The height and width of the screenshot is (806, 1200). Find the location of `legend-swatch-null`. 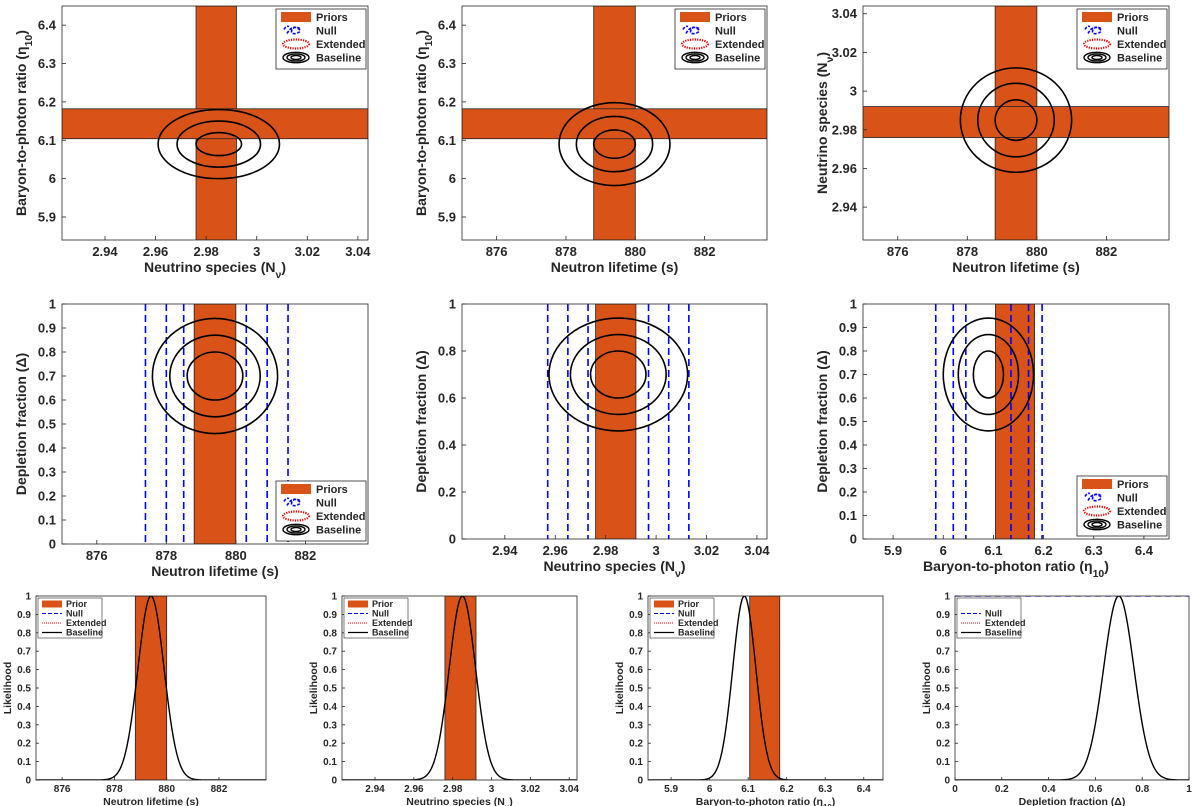

legend-swatch-null is located at coordinates (1093, 30).